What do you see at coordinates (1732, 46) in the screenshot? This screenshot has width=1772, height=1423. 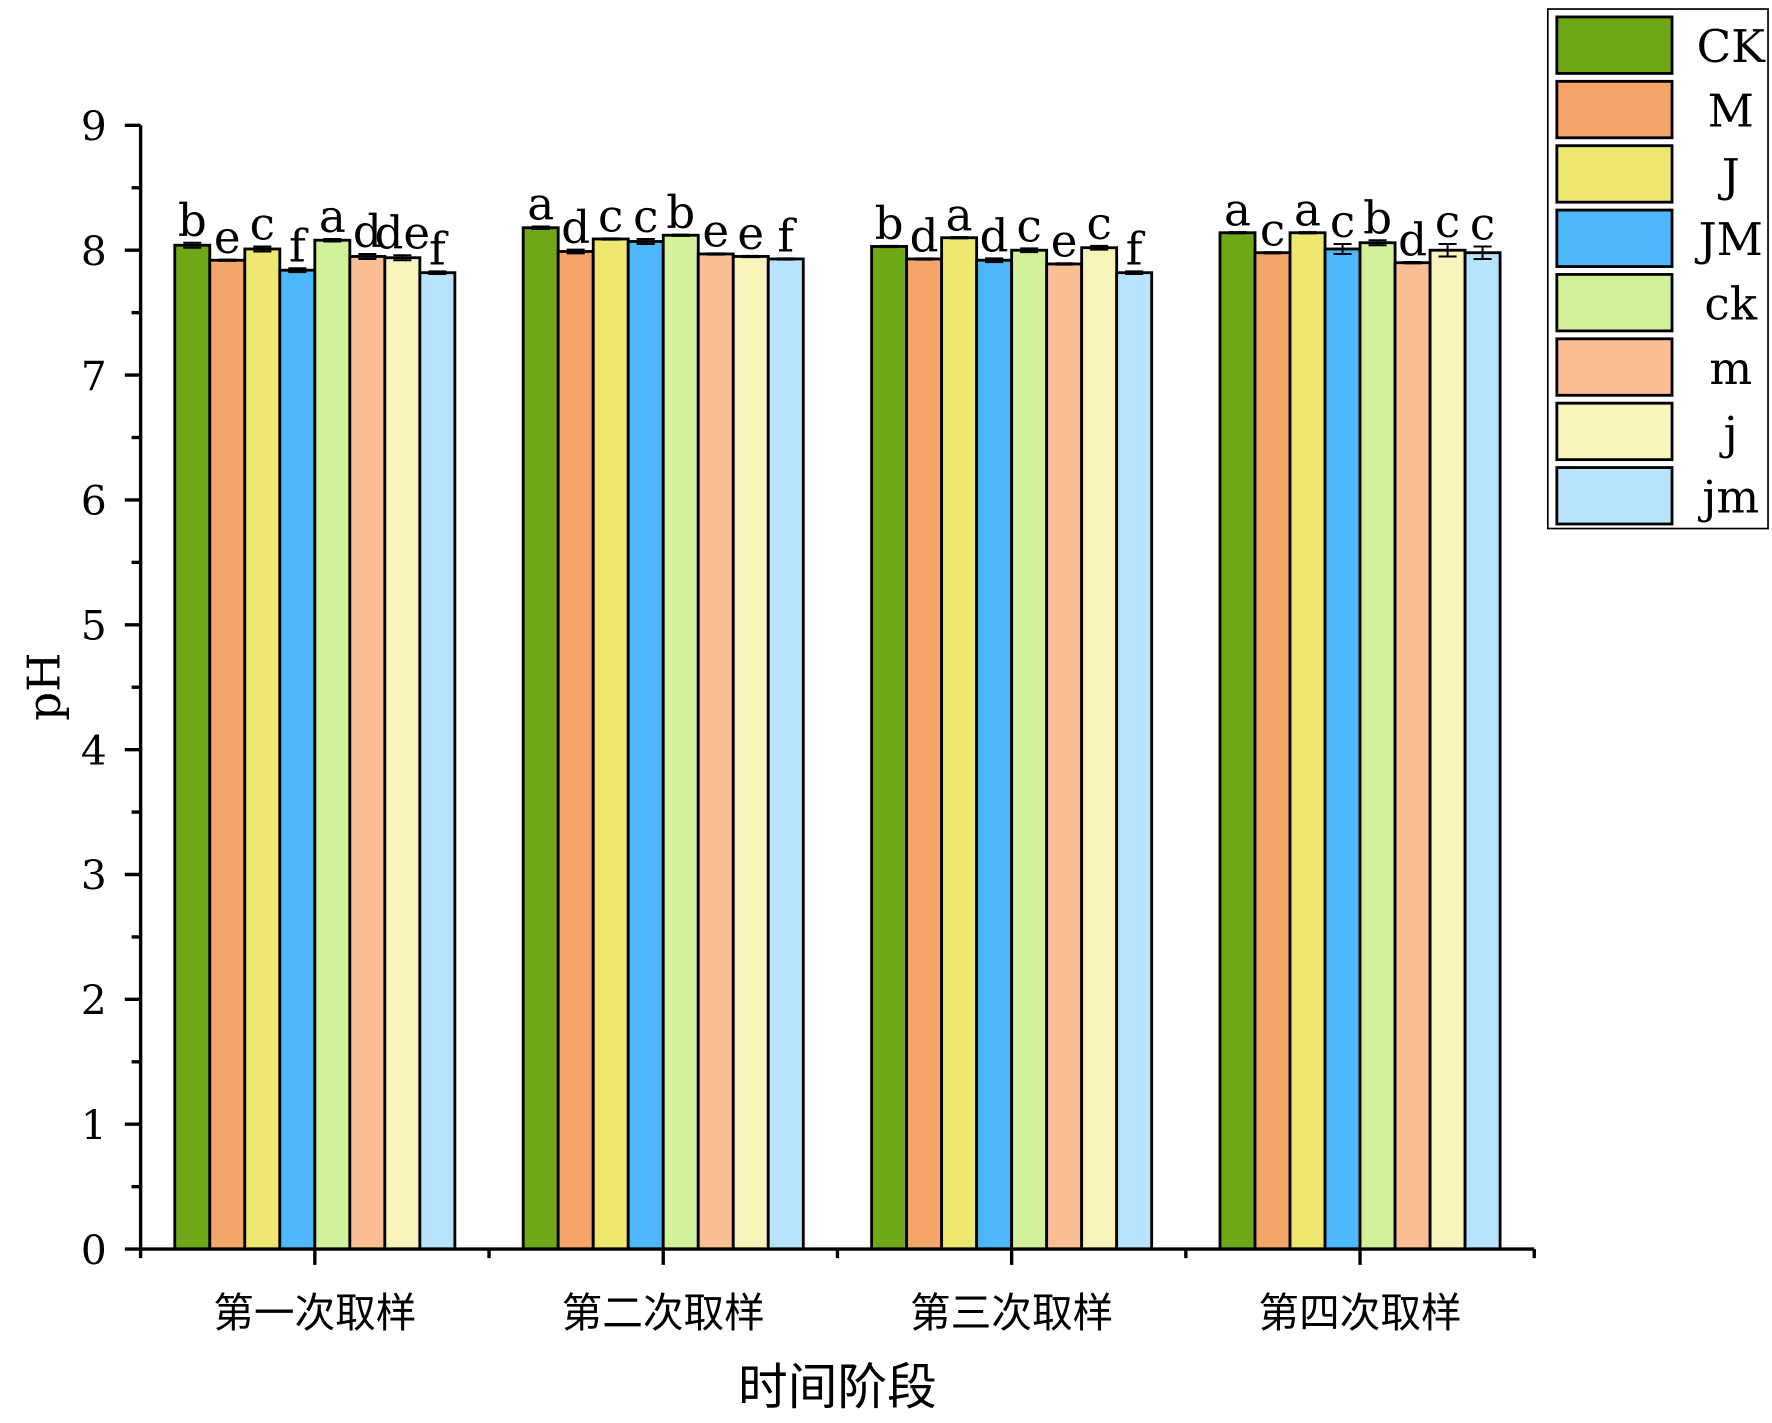 I see `legend-label: CK` at bounding box center [1732, 46].